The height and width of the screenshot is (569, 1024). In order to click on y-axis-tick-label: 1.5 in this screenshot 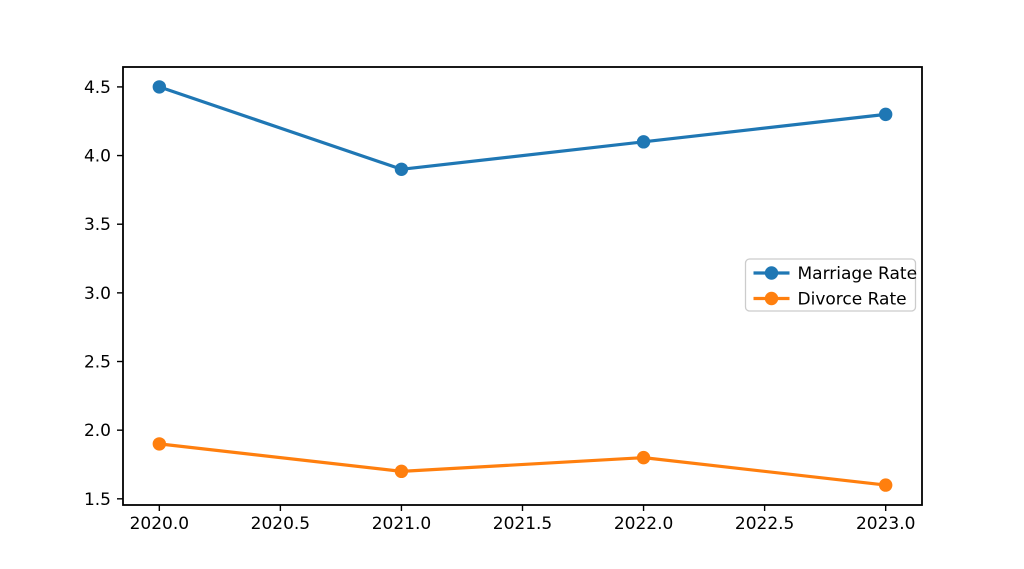, I will do `click(97, 500)`.